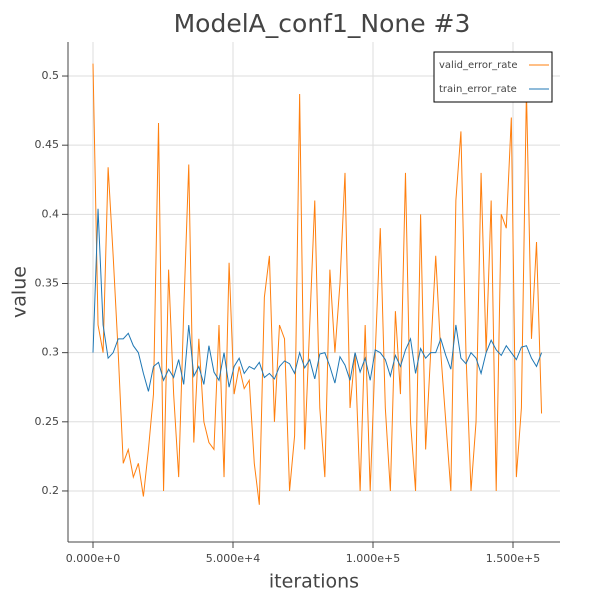 Image resolution: width=600 pixels, height=600 pixels. Describe the element at coordinates (51, 490) in the screenshot. I see `y-tick-label: 0.2` at that location.